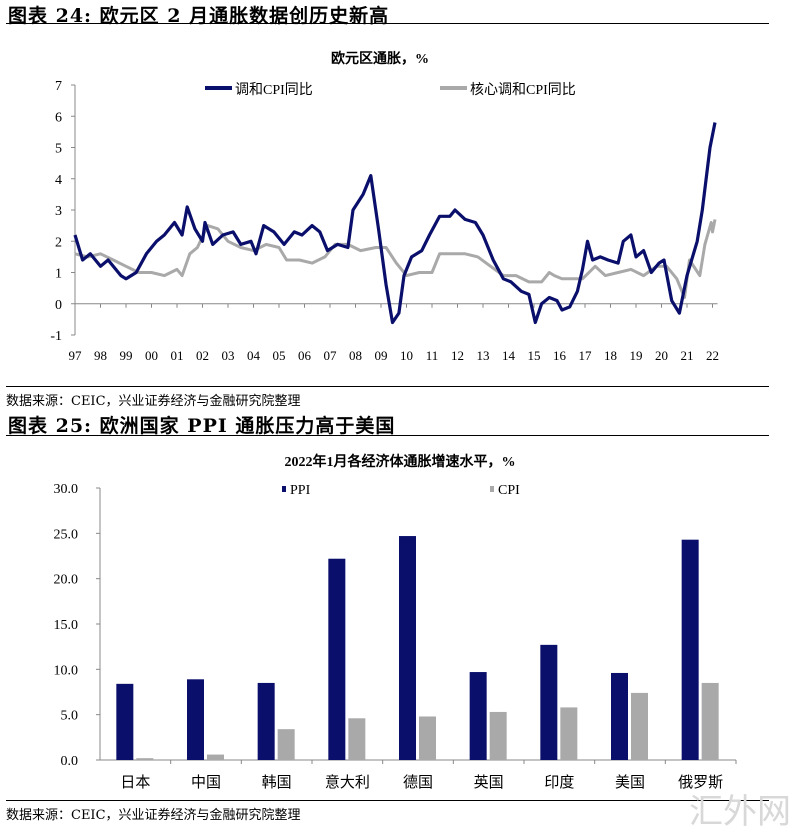  I want to click on x-tick-label: 02, so click(202, 355).